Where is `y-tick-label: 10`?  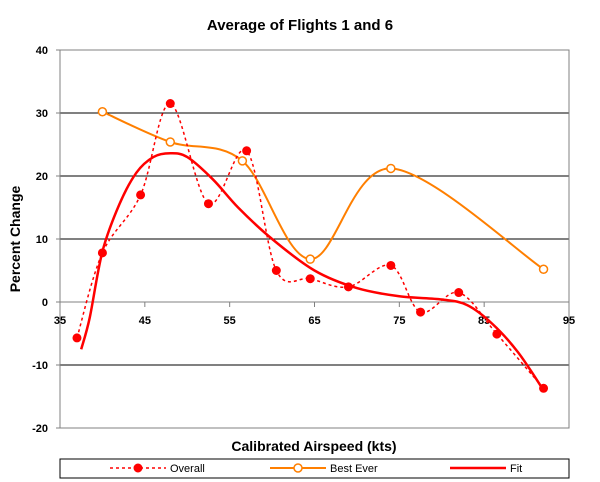
y-tick-label: 10 is located at coordinates (42, 240).